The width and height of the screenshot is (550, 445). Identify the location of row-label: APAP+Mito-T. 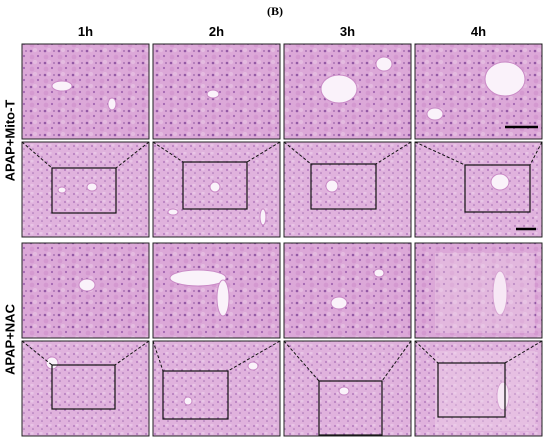
(9, 141).